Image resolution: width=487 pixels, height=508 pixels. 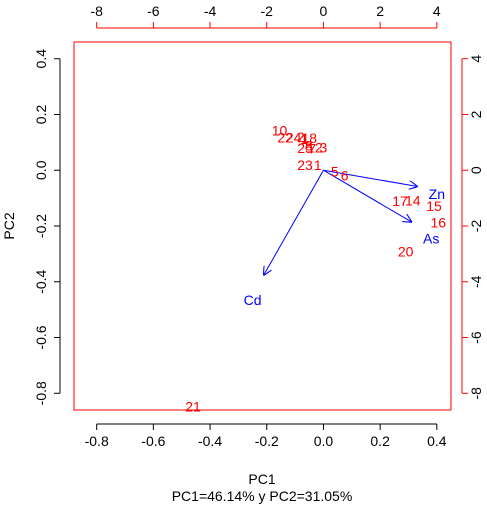 What do you see at coordinates (431, 239) in the screenshot?
I see `loading-label-as: As` at bounding box center [431, 239].